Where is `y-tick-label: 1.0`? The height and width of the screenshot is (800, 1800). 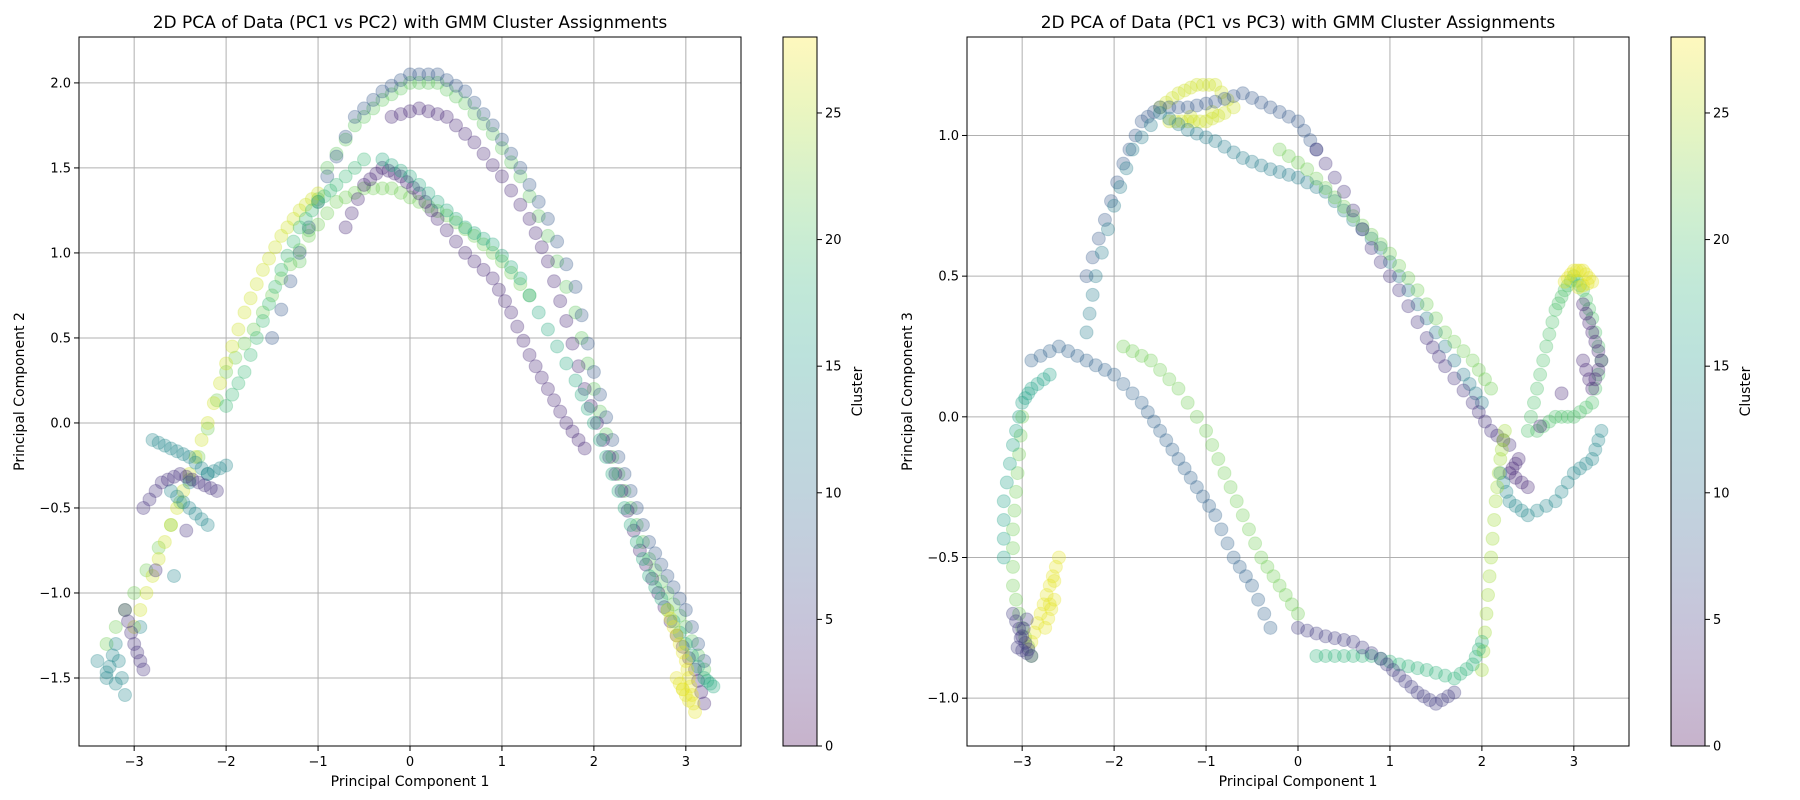
y-tick-label: 1.0 is located at coordinates (948, 136).